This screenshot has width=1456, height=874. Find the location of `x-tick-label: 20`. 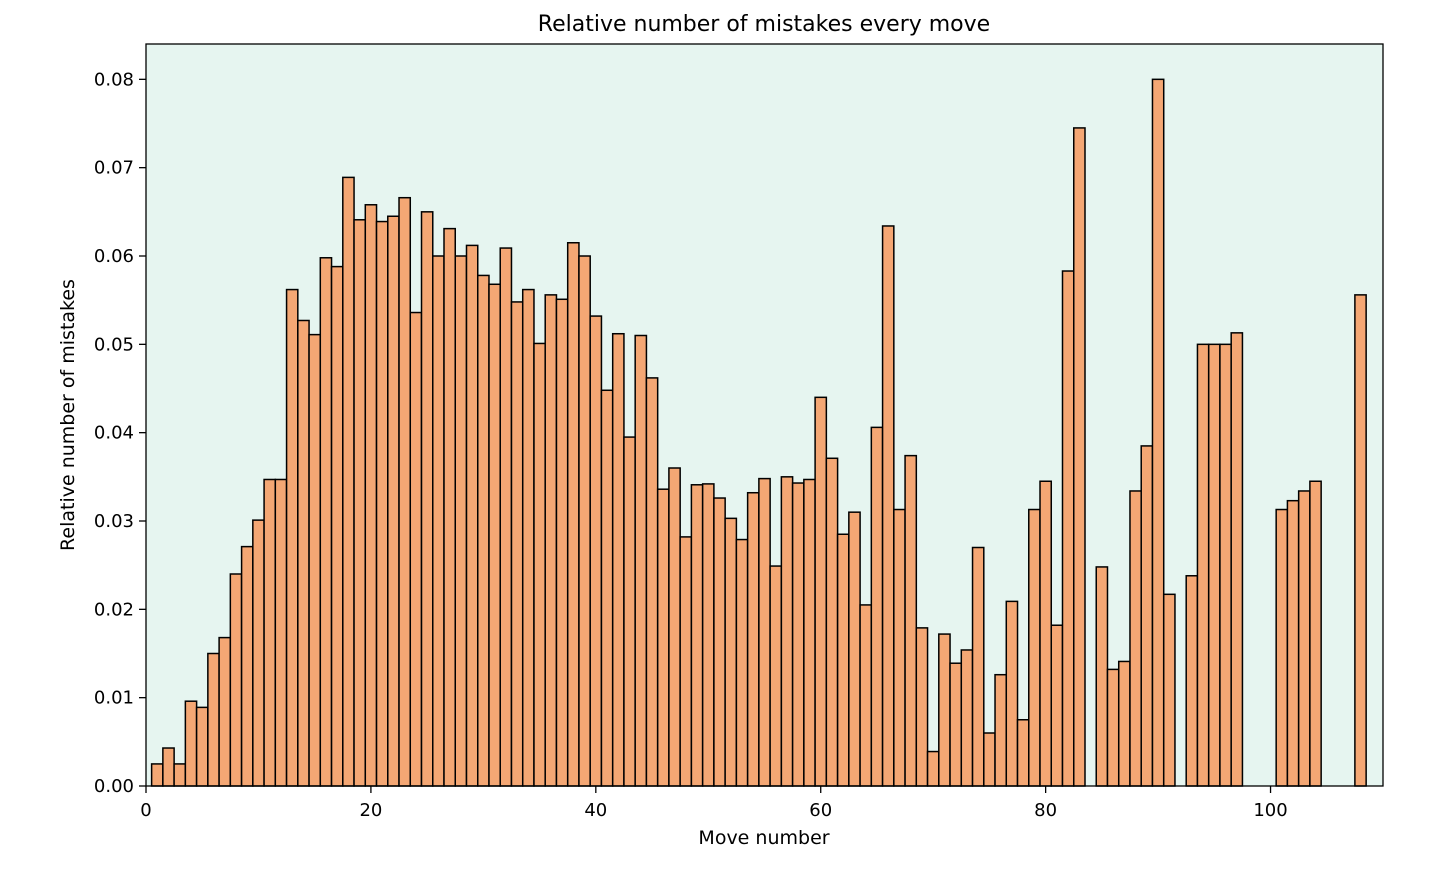

x-tick-label: 20 is located at coordinates (370, 810).